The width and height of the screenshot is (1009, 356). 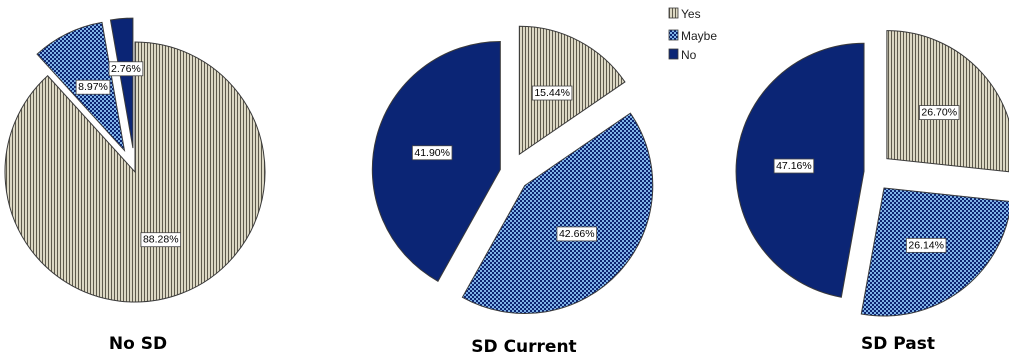 I want to click on legend-label-no: No, so click(x=689, y=55).